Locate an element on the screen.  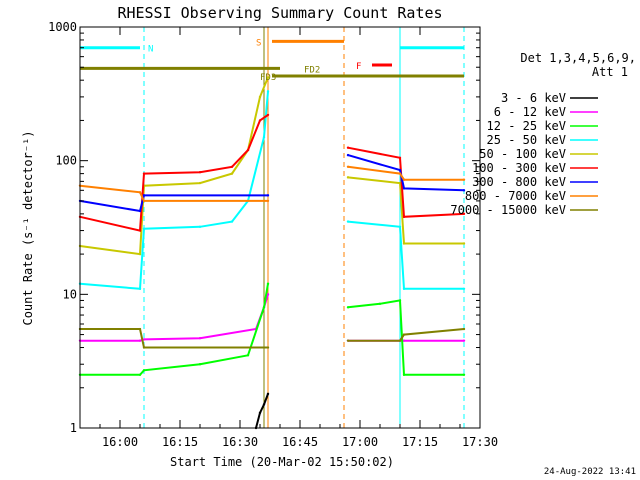
y-tick-label-10: 10 is located at coordinates (70, 294).